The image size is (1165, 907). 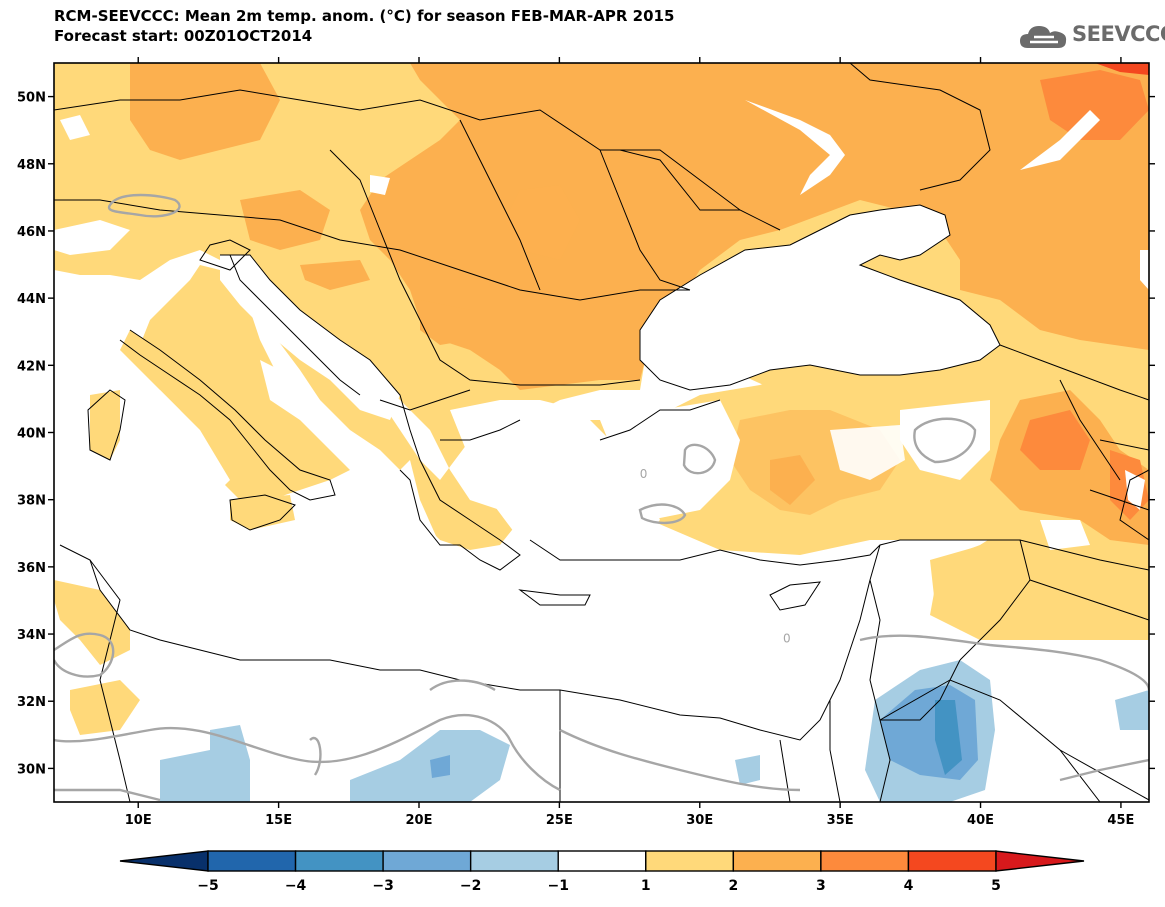 What do you see at coordinates (715, 556) in the screenshot?
I see `zero-contour-labels: 00` at bounding box center [715, 556].